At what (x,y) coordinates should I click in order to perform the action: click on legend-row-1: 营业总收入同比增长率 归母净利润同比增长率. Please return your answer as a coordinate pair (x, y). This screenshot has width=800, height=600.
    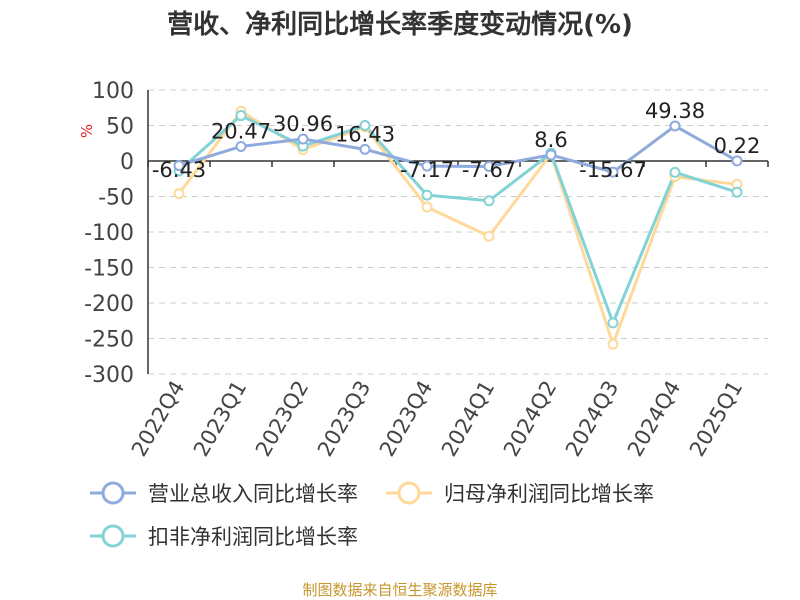
    Looking at the image, I should click on (384, 493).